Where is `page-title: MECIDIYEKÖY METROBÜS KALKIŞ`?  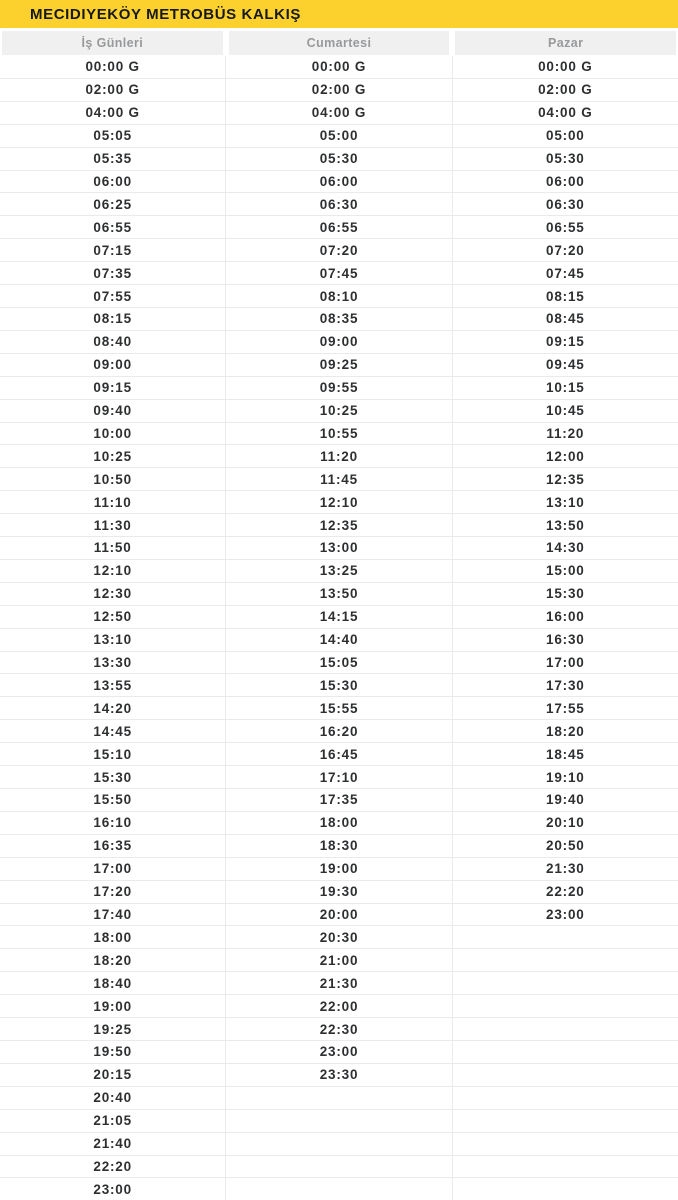 page-title: MECIDIYEKÖY METROBÜS KALKIŞ is located at coordinates (165, 14).